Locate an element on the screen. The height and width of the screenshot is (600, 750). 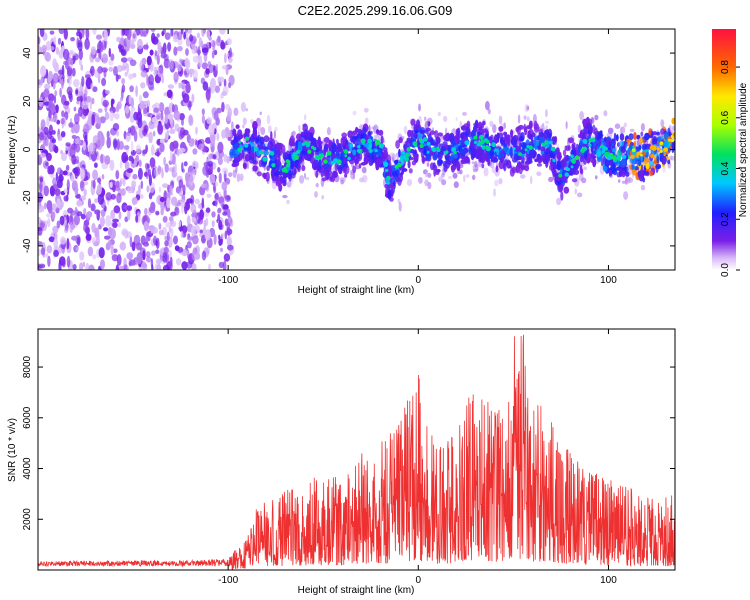
spectrogram-xlabel: Height of straight line (km) is located at coordinates (356, 290).